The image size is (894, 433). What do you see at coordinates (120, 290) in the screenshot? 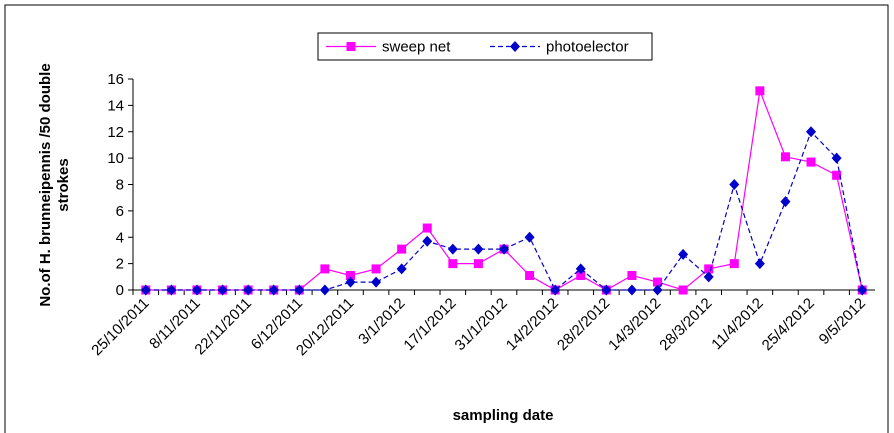
I see `y-tick-label: 0` at bounding box center [120, 290].